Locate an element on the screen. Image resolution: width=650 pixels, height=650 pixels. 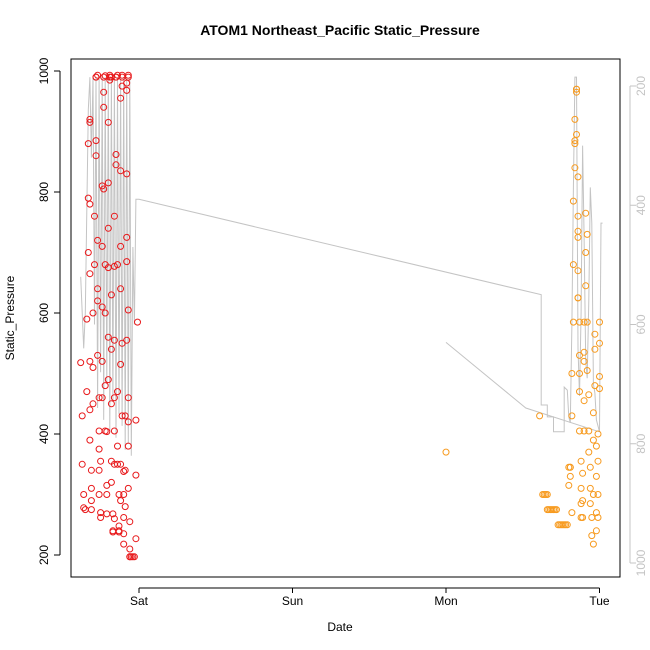
x-tick-label-2: Sun is located at coordinates (292, 601).